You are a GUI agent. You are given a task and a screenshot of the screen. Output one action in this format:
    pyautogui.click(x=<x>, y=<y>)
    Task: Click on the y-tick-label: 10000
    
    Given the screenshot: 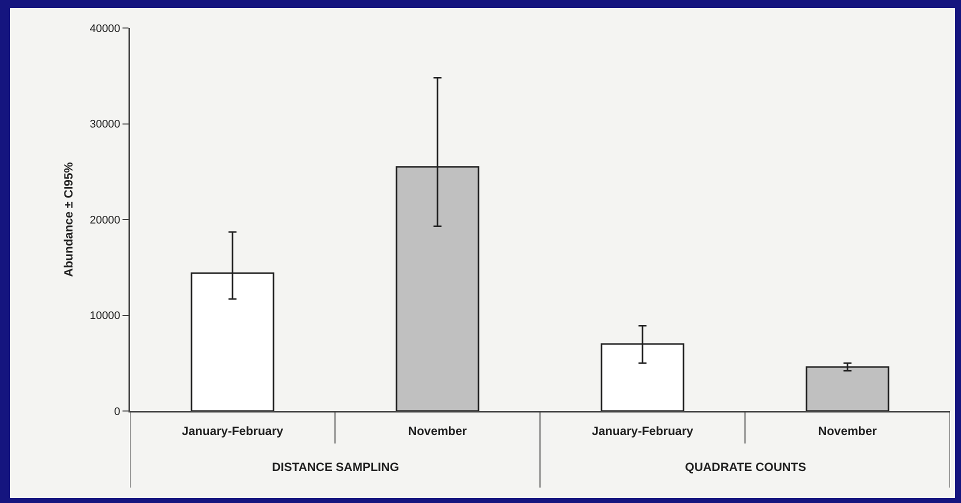 What is the action you would take?
    pyautogui.click(x=105, y=316)
    